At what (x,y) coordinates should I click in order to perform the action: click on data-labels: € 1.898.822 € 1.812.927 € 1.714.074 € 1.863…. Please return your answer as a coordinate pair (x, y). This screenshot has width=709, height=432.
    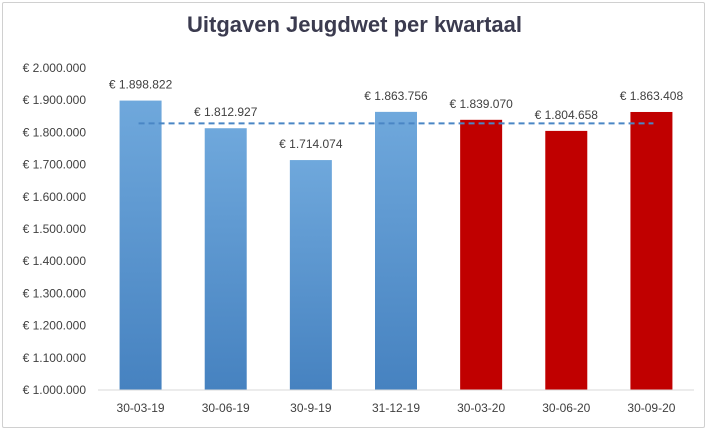
    Looking at the image, I should click on (396, 114).